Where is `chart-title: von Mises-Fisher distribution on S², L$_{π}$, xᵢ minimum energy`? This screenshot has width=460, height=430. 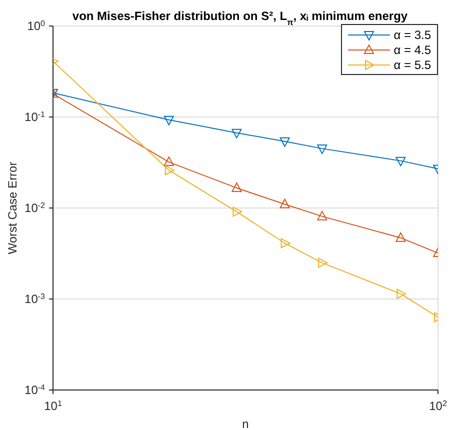 chart-title: von Mises-Fisher distribution on S², L$_{π}$, xᵢ minimum energy is located at coordinates (240, 17).